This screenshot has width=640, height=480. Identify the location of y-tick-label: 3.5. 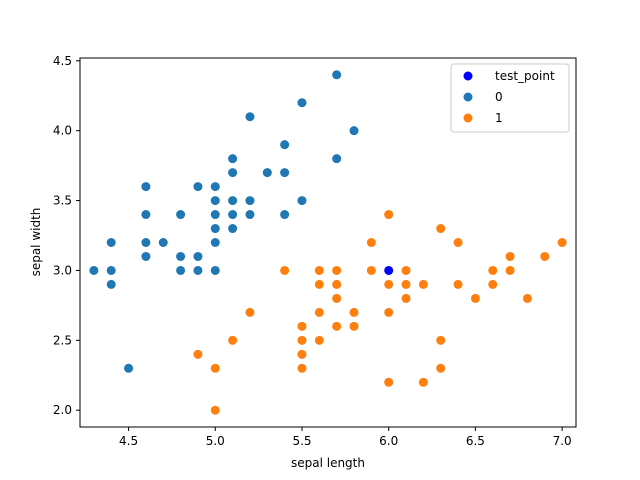
(62, 201).